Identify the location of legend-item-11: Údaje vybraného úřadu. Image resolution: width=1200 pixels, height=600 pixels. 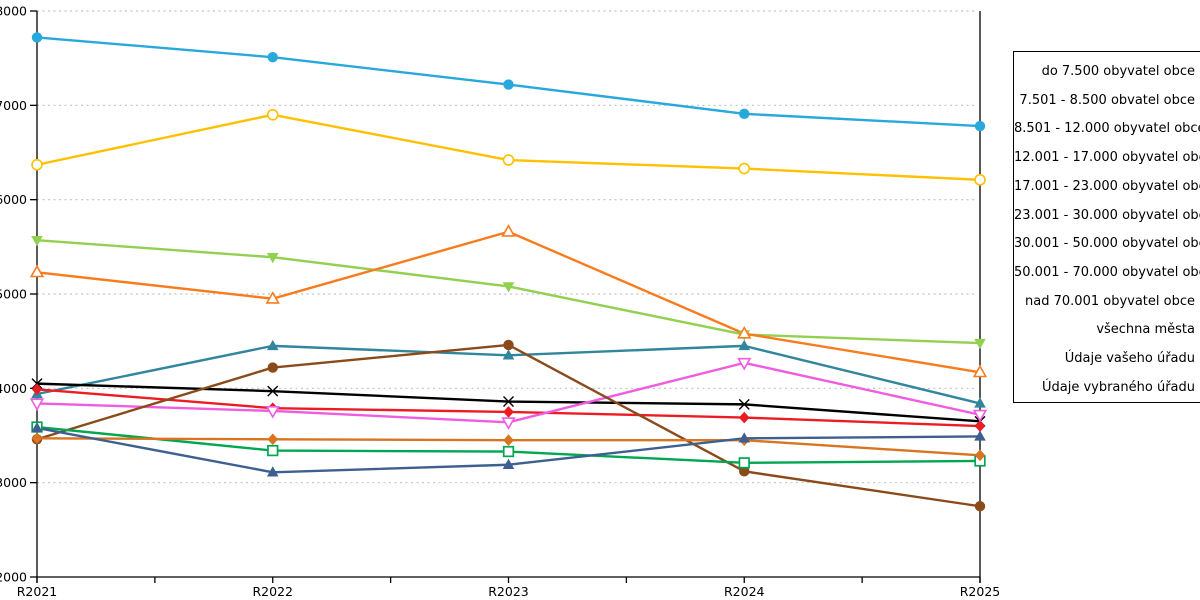
(1118, 387).